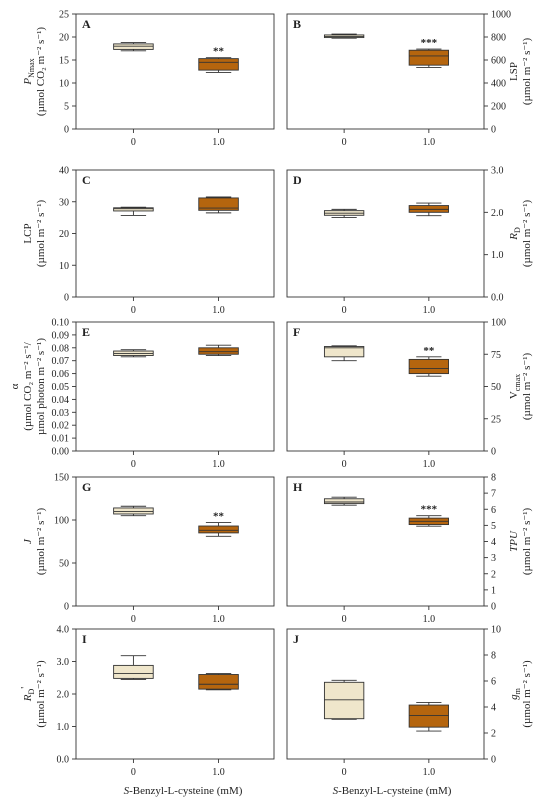 The height and width of the screenshot is (803, 550). Describe the element at coordinates (61, 361) in the screenshot. I see `y-tick-label: 0.07` at that location.